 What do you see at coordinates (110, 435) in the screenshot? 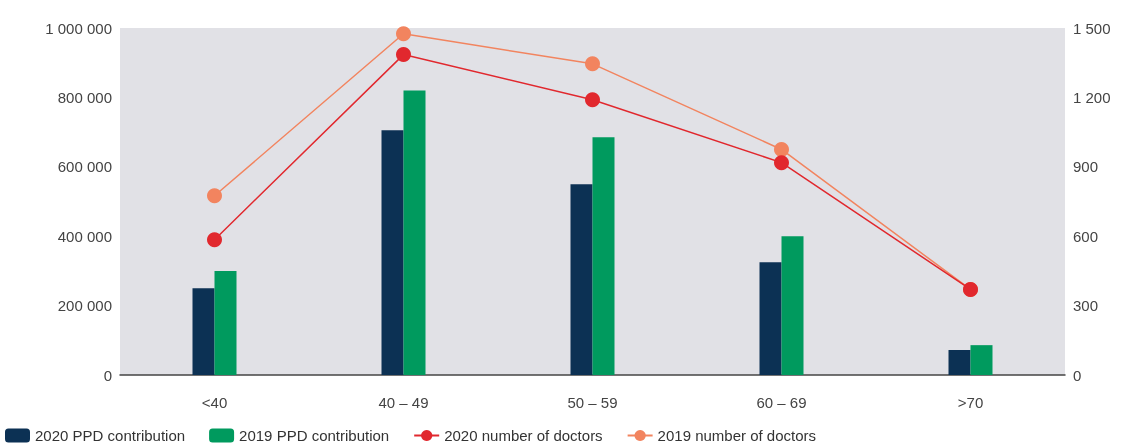
I see `legend-label: 2020 PPD contribution` at bounding box center [110, 435].